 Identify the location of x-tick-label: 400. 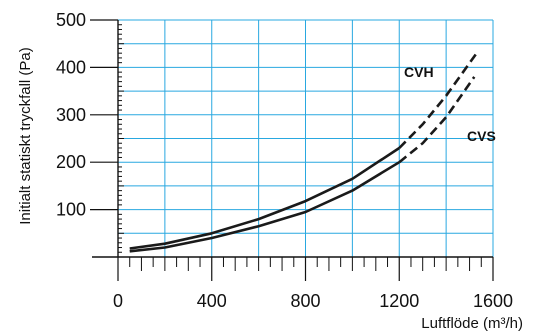
(212, 301).